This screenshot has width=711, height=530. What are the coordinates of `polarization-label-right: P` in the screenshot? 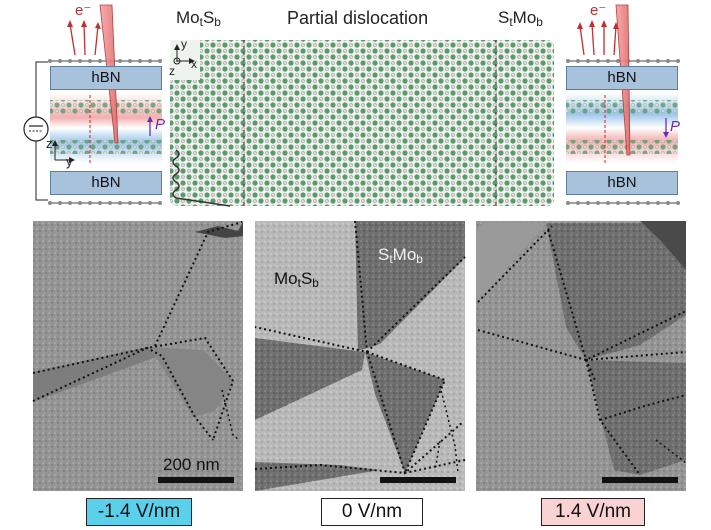 It's located at (675, 126).